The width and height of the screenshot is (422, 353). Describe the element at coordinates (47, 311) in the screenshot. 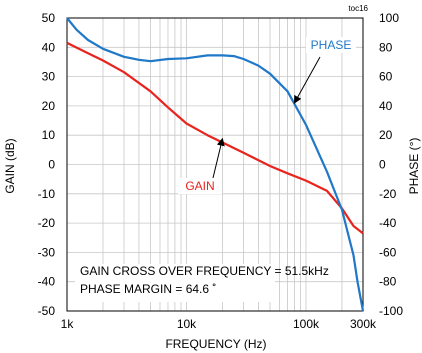

I see `y-left-tick-label: -50` at that location.